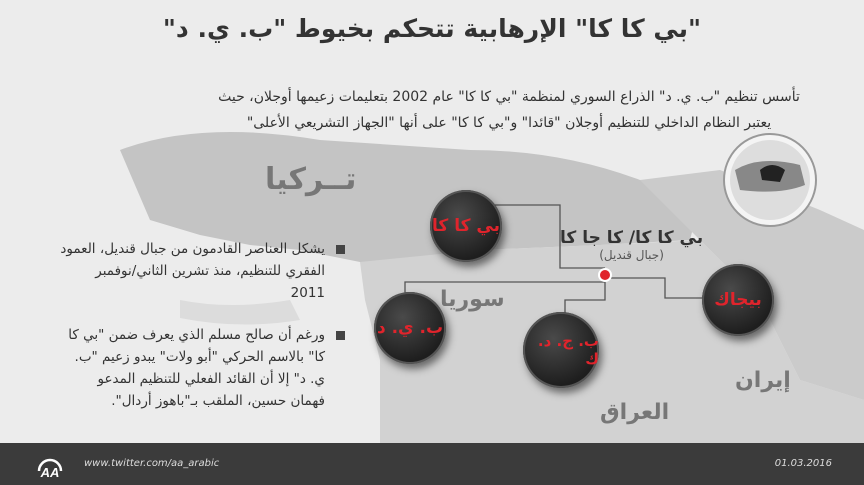  Describe the element at coordinates (631, 255) in the screenshot. I see `hub-location: (جبال قنديل)` at that location.